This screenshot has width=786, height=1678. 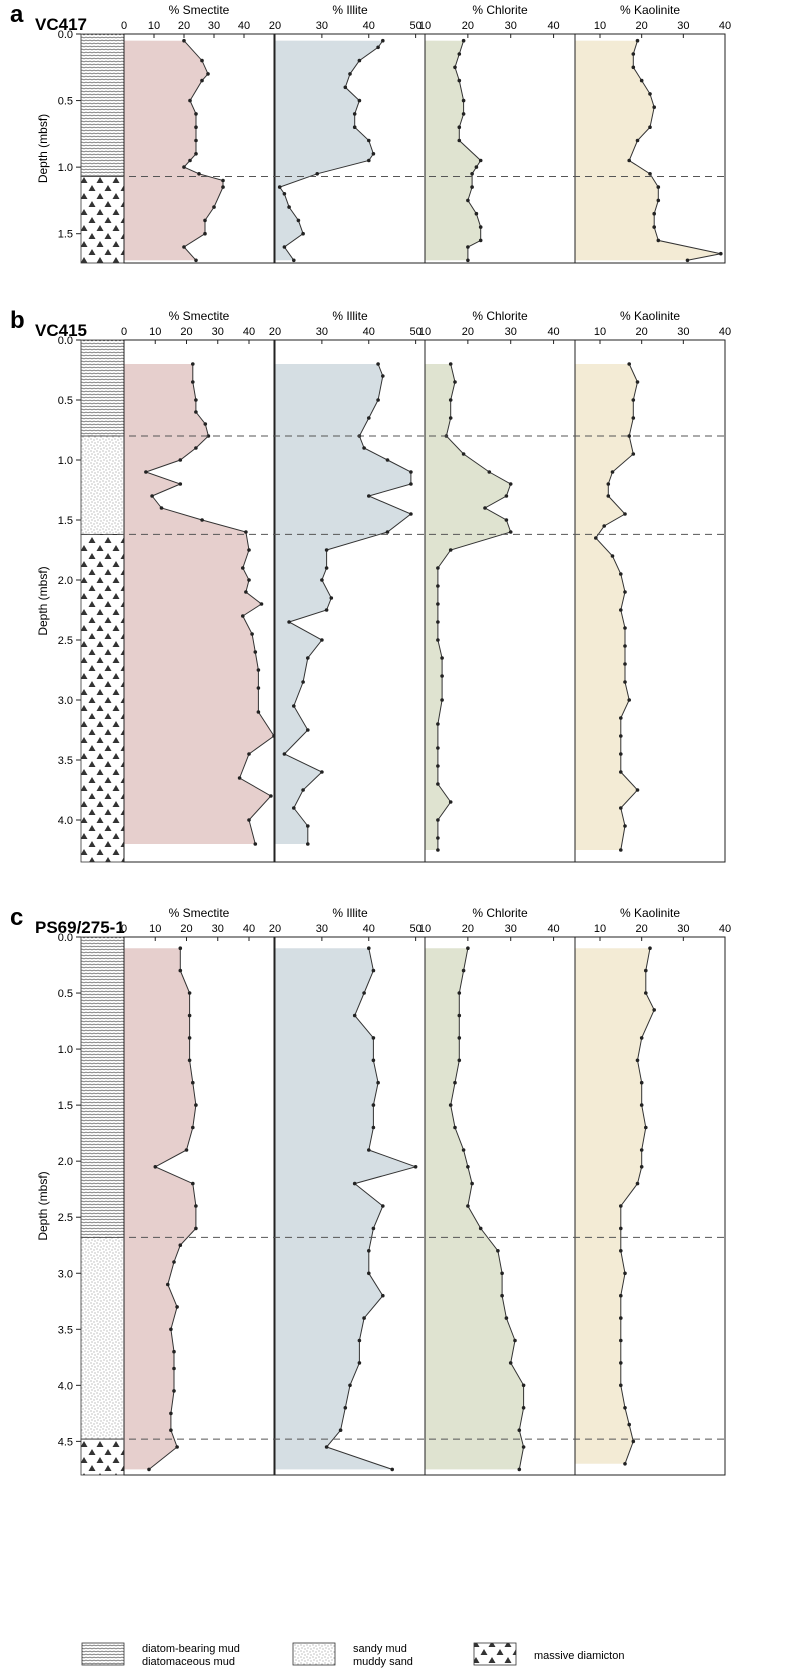 I want to click on x-tick-label: 20, so click(x=468, y=26).